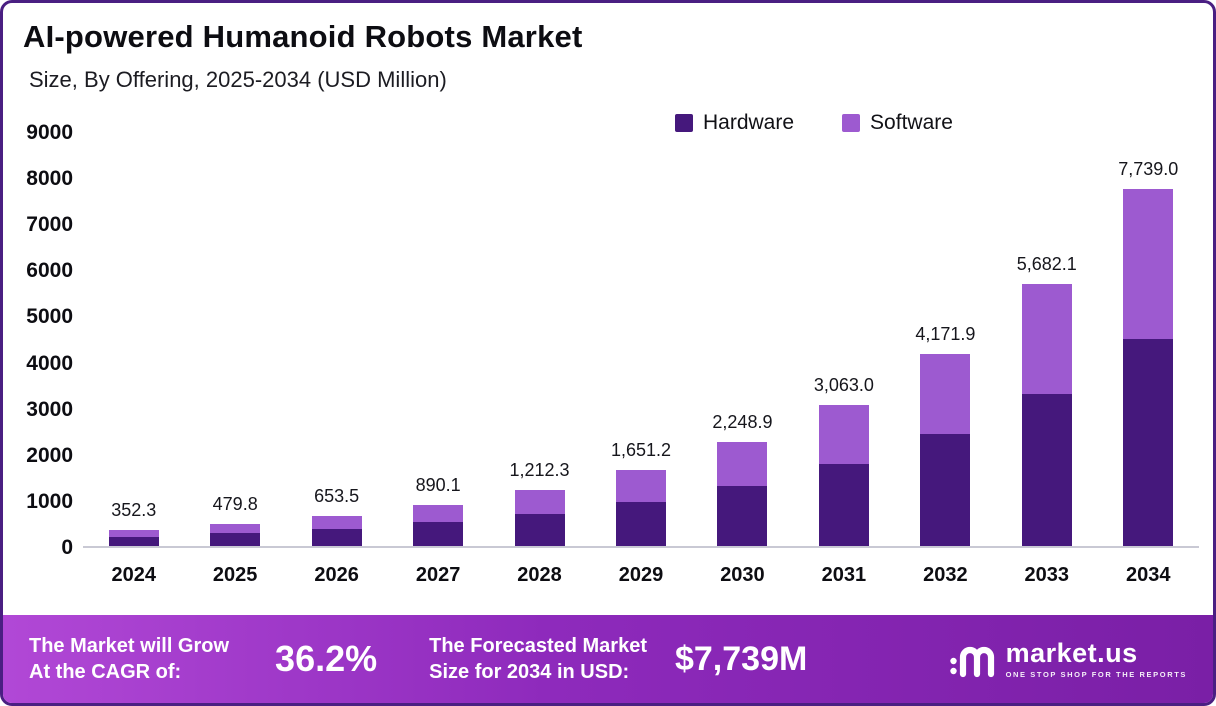  What do you see at coordinates (843, 384) in the screenshot?
I see `bar-total-label: 3,063.0` at bounding box center [843, 384].